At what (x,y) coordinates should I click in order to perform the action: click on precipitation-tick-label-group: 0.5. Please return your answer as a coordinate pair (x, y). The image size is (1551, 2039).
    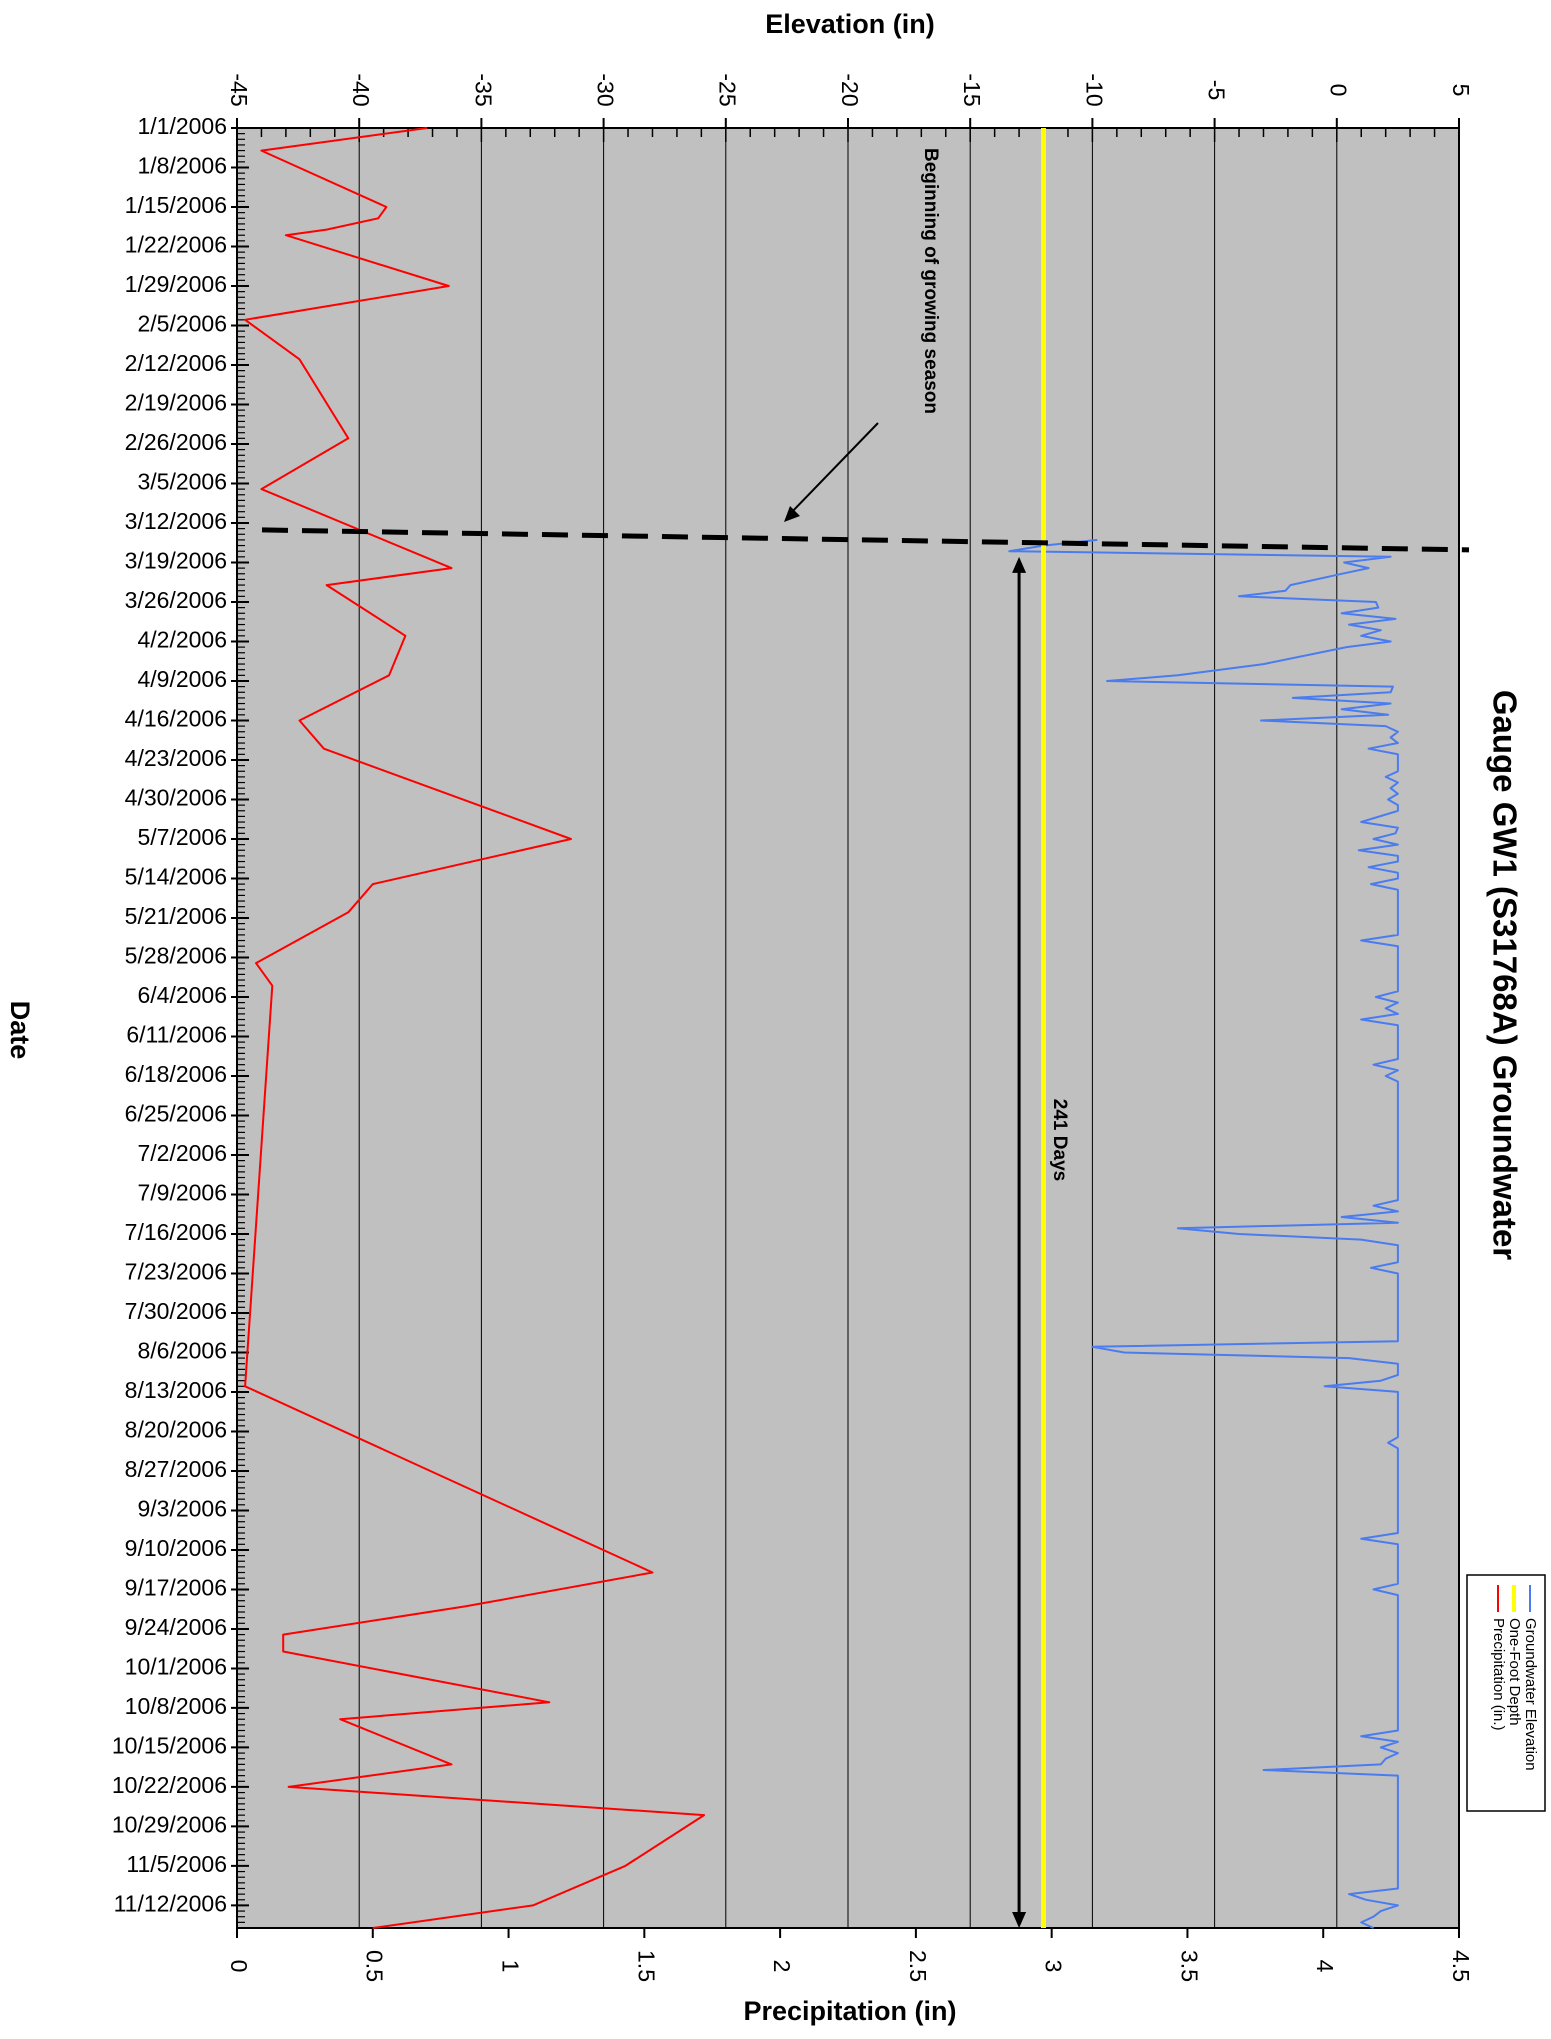
    Looking at the image, I should click on (375, 1966).